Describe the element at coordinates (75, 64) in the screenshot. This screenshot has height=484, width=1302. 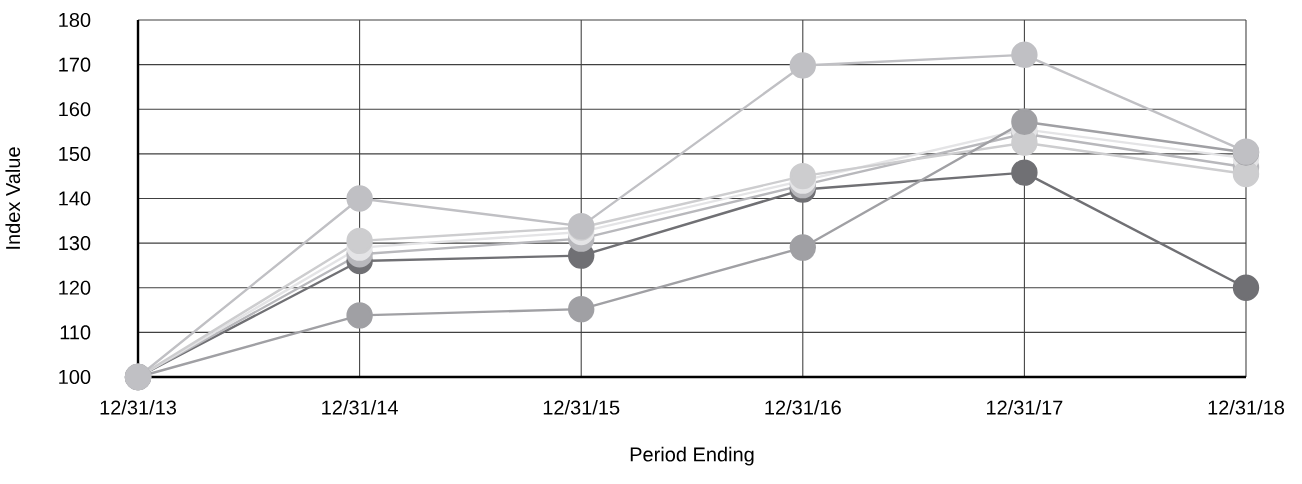
I see `y-tick-label: 170` at that location.